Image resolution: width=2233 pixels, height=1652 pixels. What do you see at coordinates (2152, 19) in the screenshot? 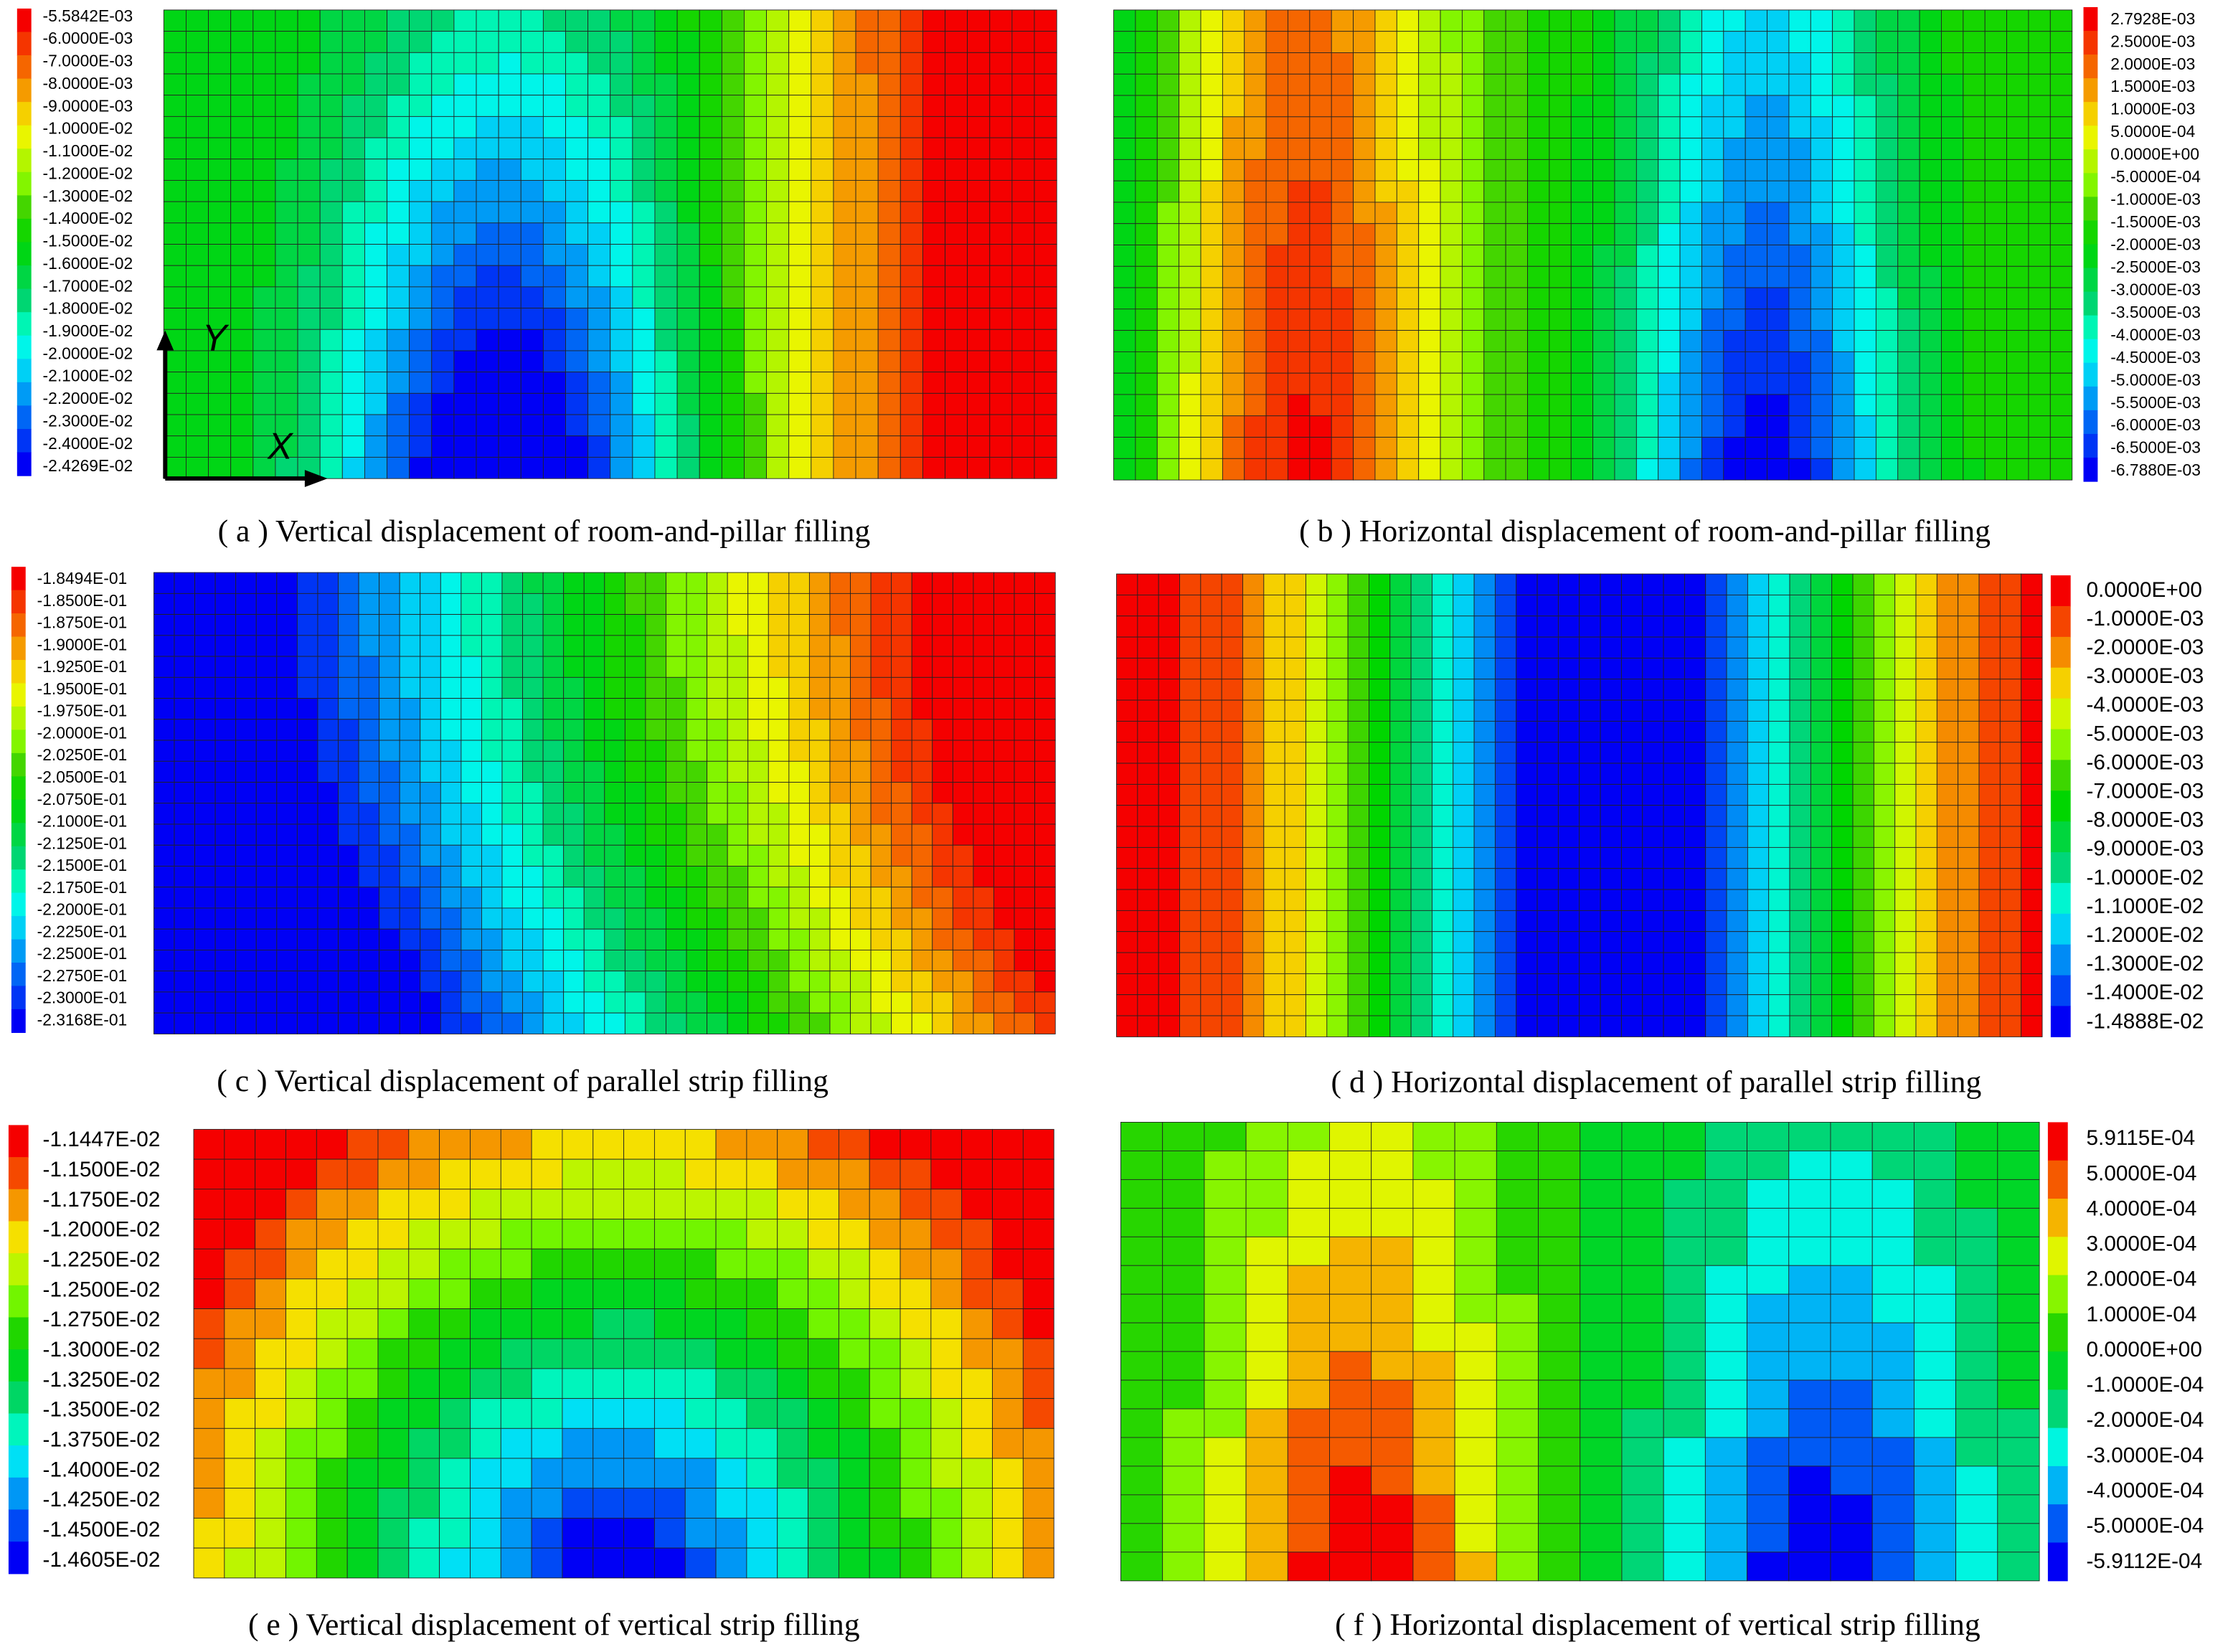
I see `legend-label: 2.7928E-03` at bounding box center [2152, 19].